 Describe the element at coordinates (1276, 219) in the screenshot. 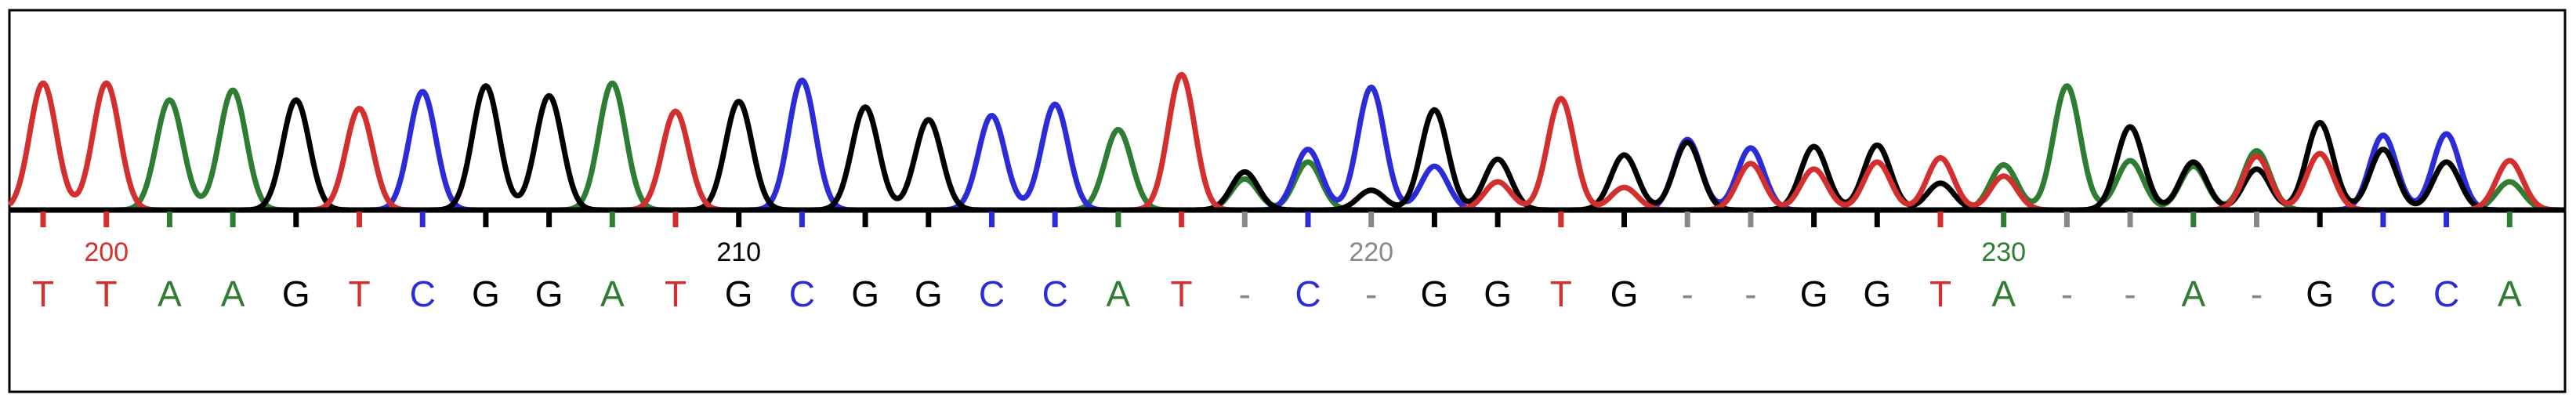

I see `tick-layer` at that location.